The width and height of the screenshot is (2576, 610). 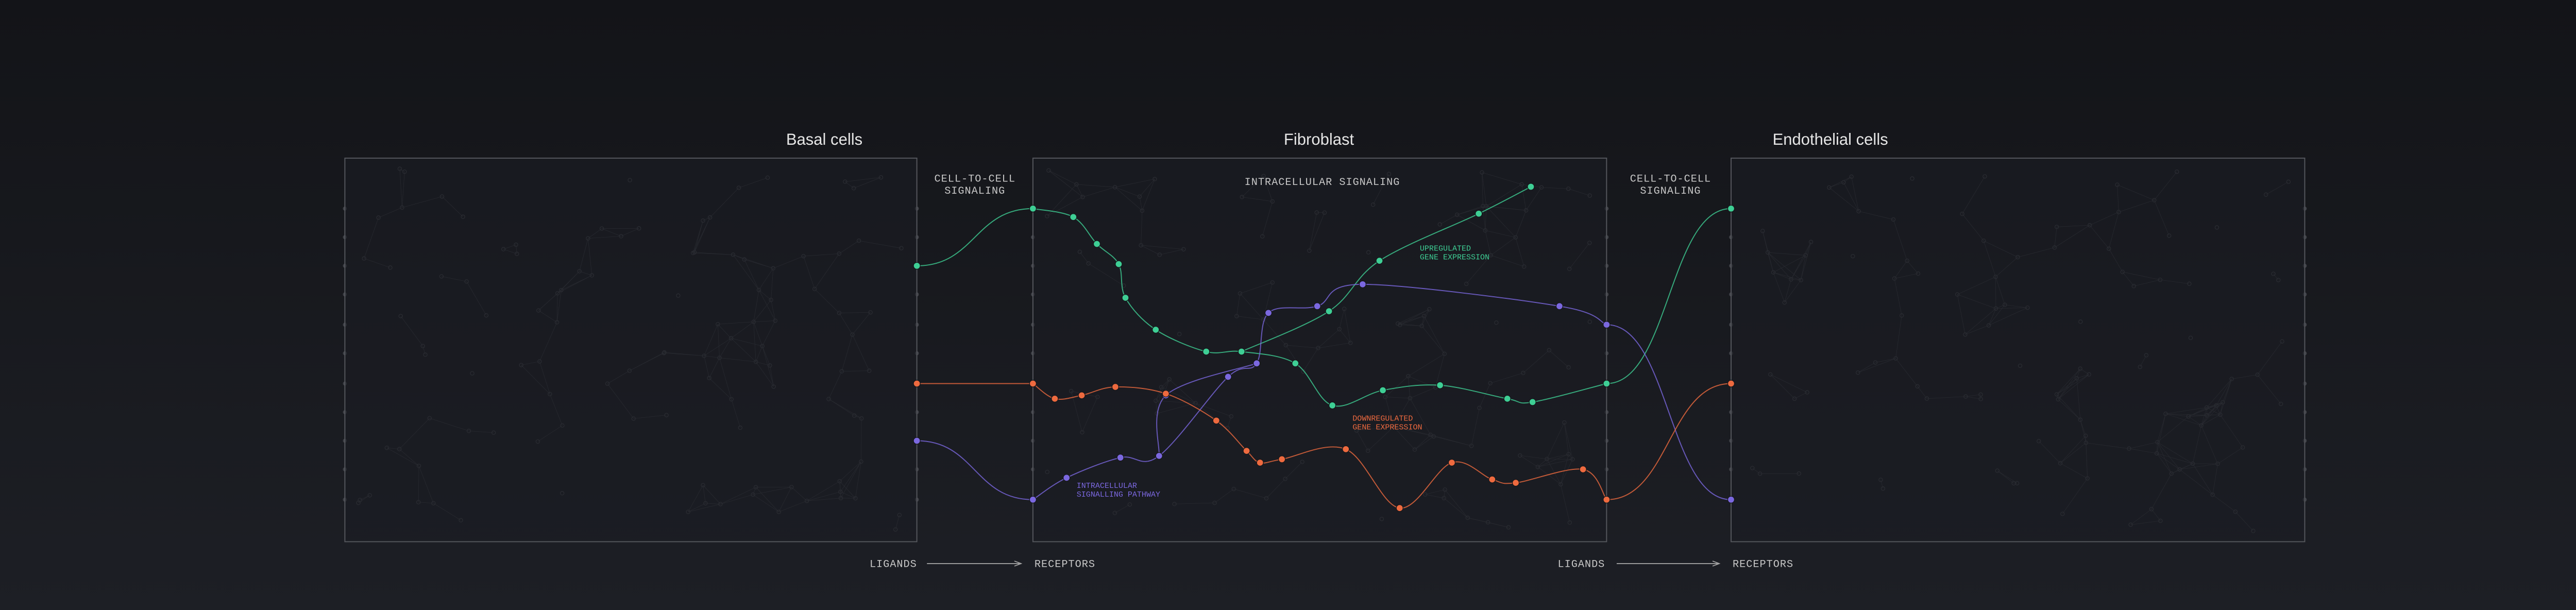 I want to click on signal-path, so click(x=1319, y=308).